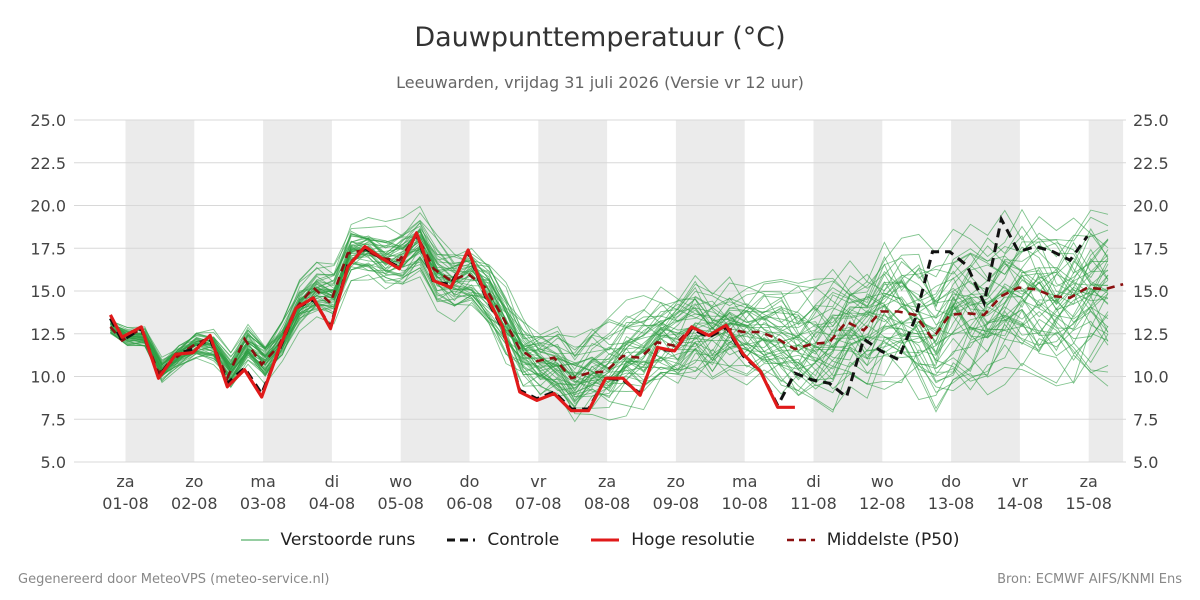  I want to click on legend-item-members: Verstoorde runs, so click(328, 540).